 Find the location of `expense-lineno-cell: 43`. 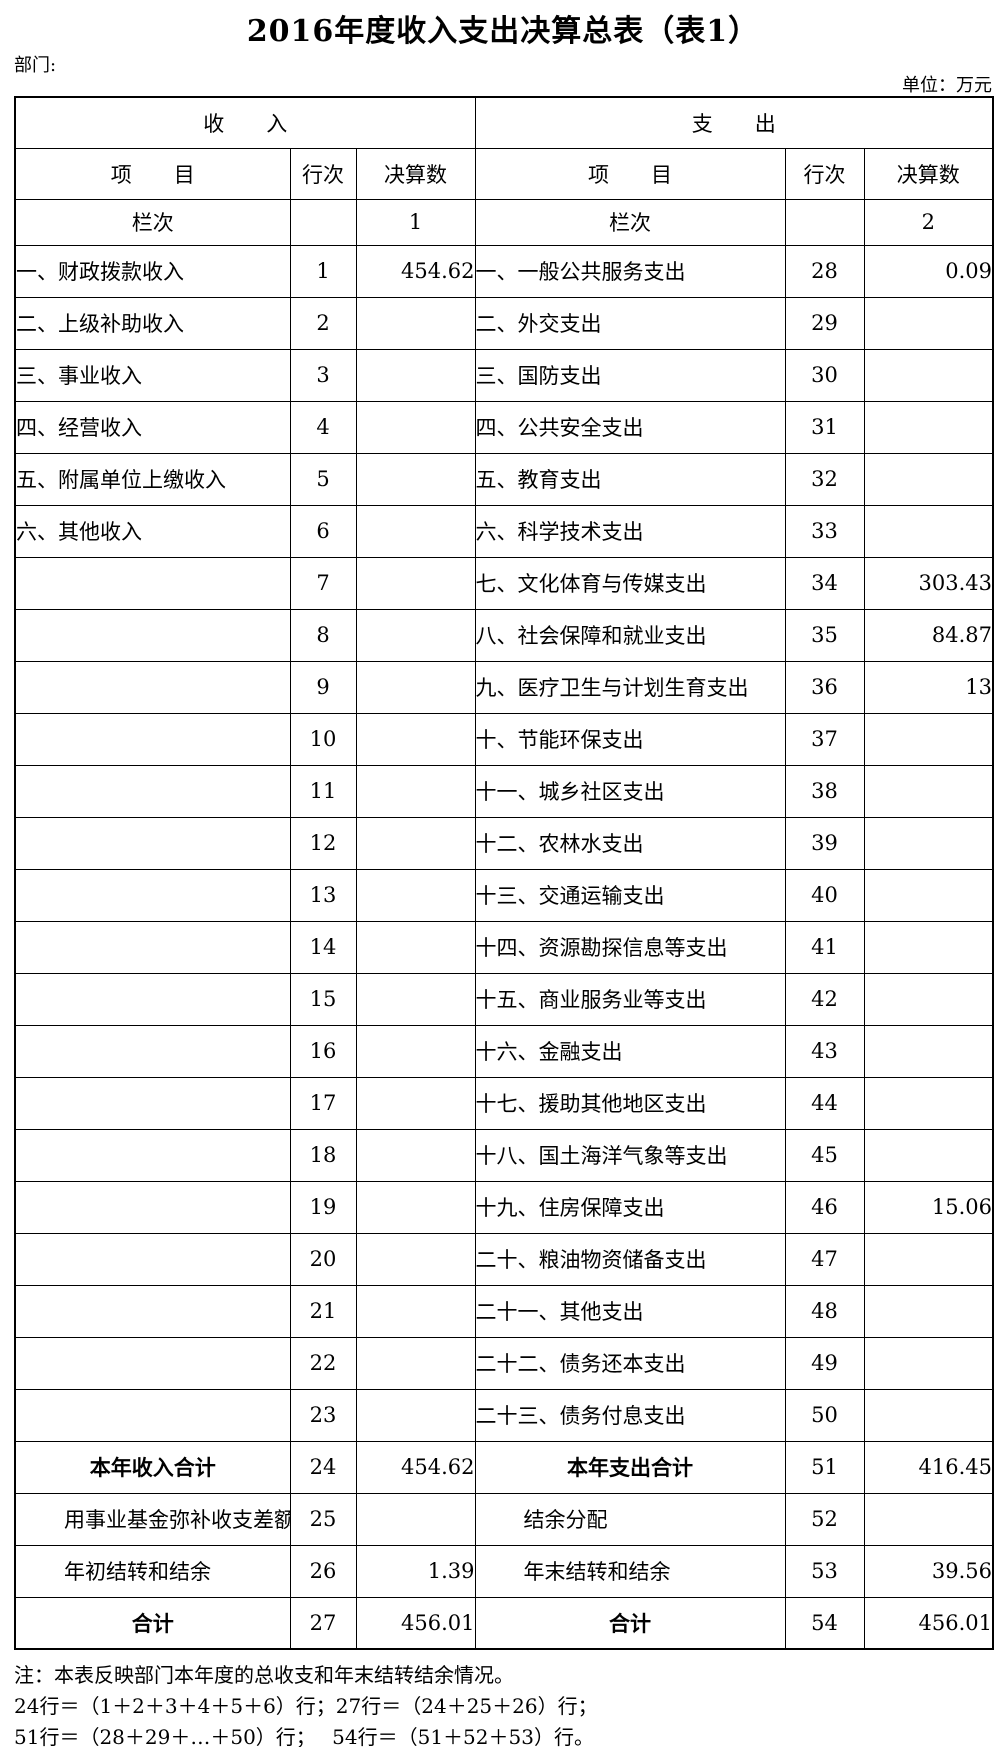

expense-lineno-cell: 43 is located at coordinates (824, 1051).